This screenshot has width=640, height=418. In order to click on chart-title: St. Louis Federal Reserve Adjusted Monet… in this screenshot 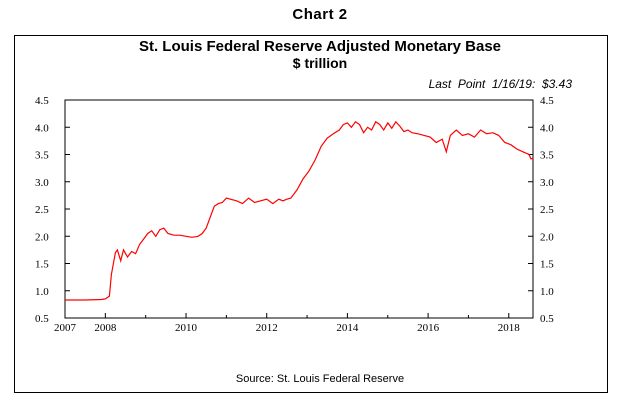, I will do `click(320, 46)`.